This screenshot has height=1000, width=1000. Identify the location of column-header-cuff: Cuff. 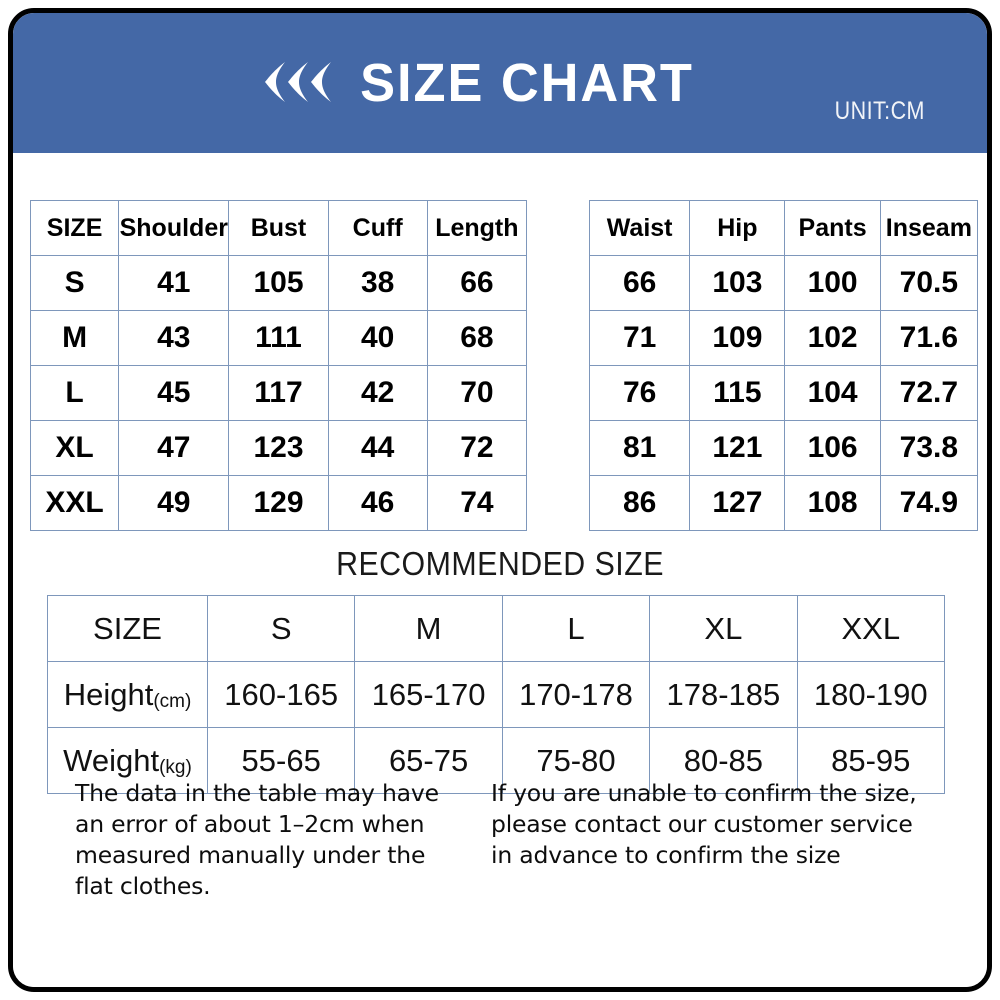
(377, 228).